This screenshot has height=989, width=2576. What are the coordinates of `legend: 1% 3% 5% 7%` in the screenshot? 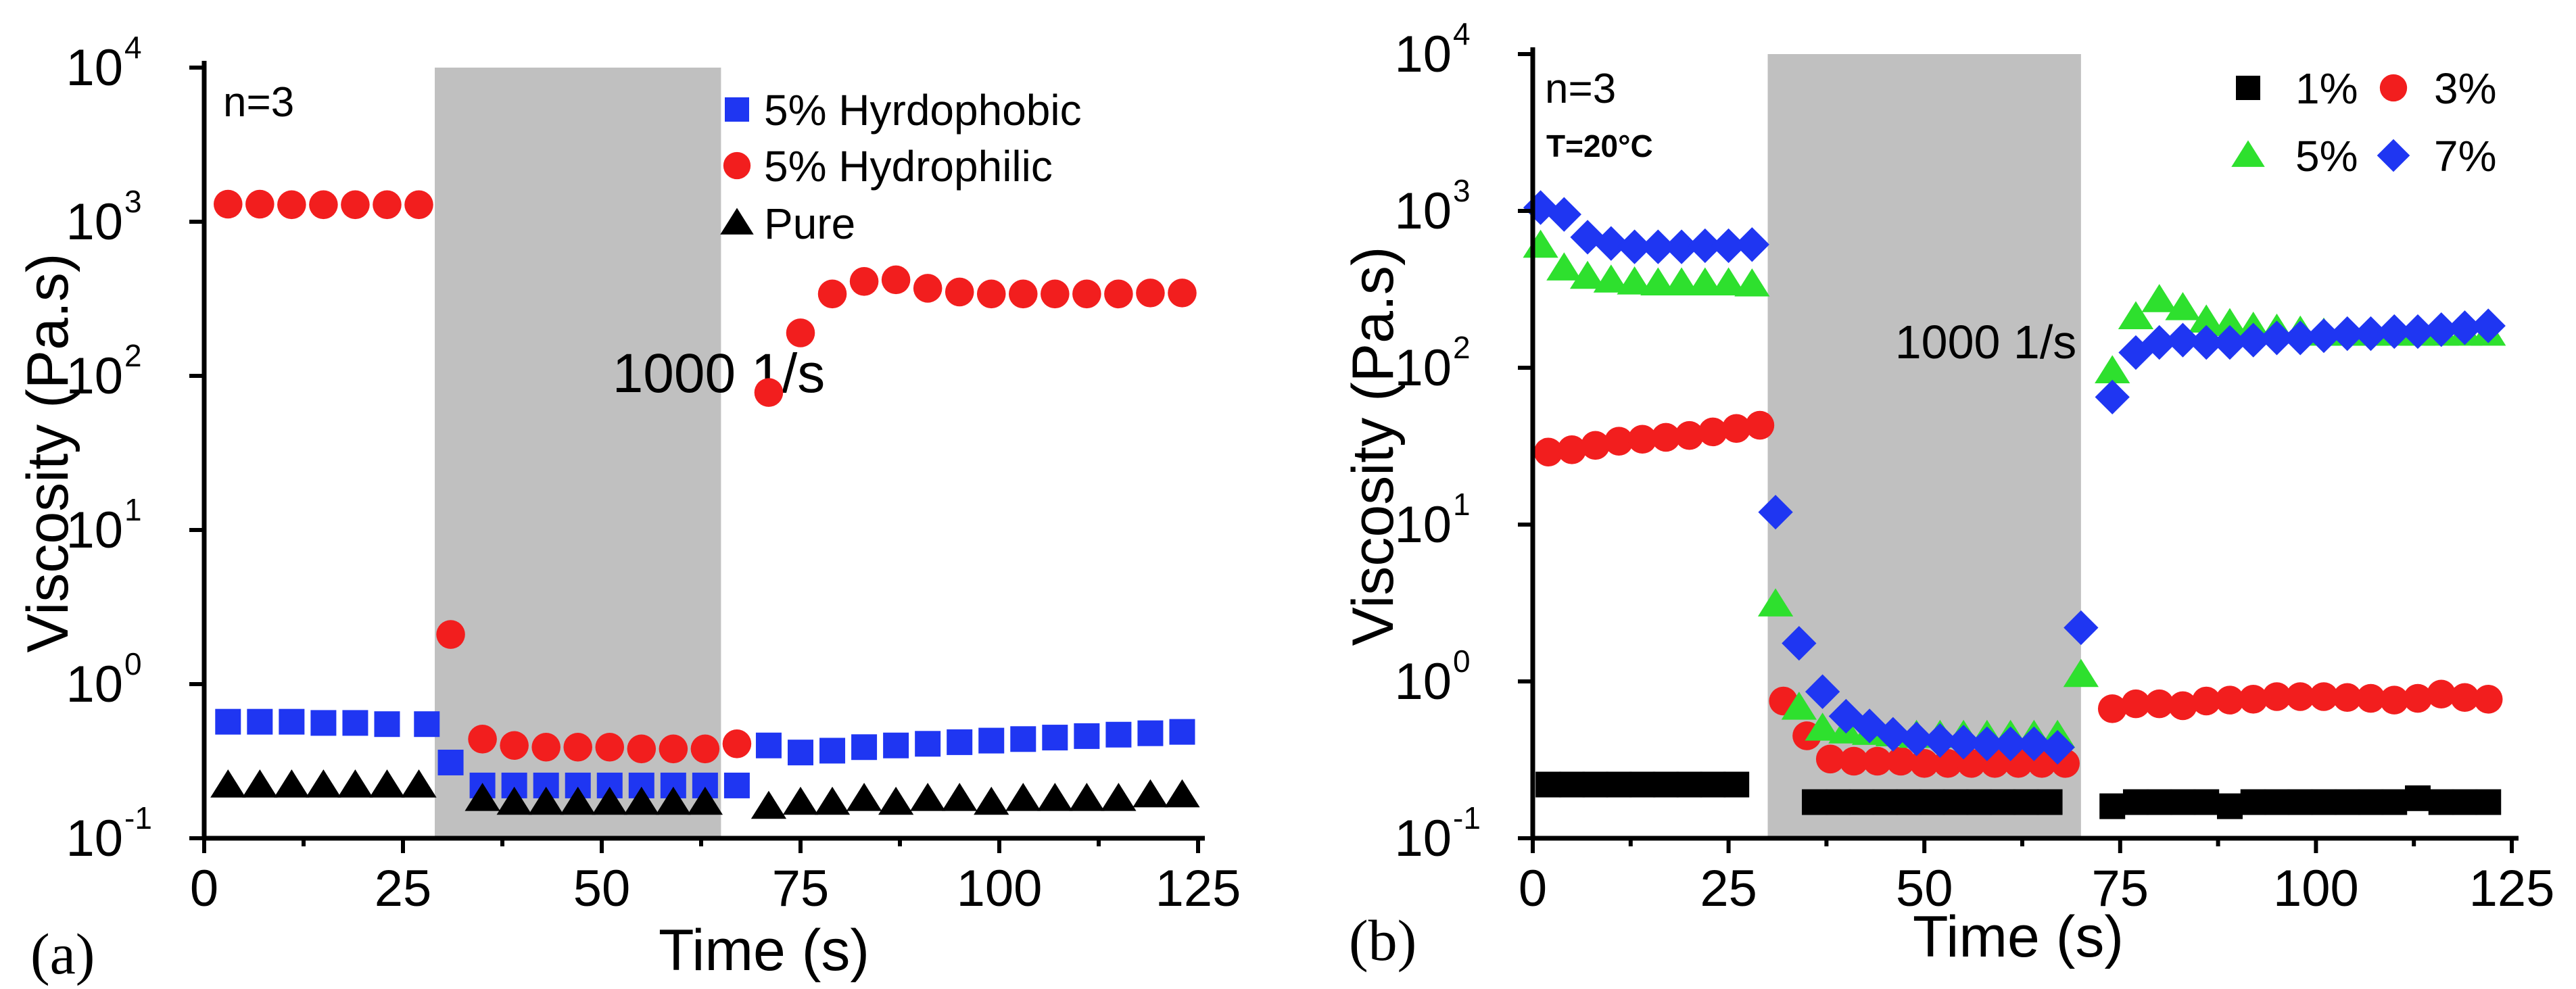 It's located at (2364, 122).